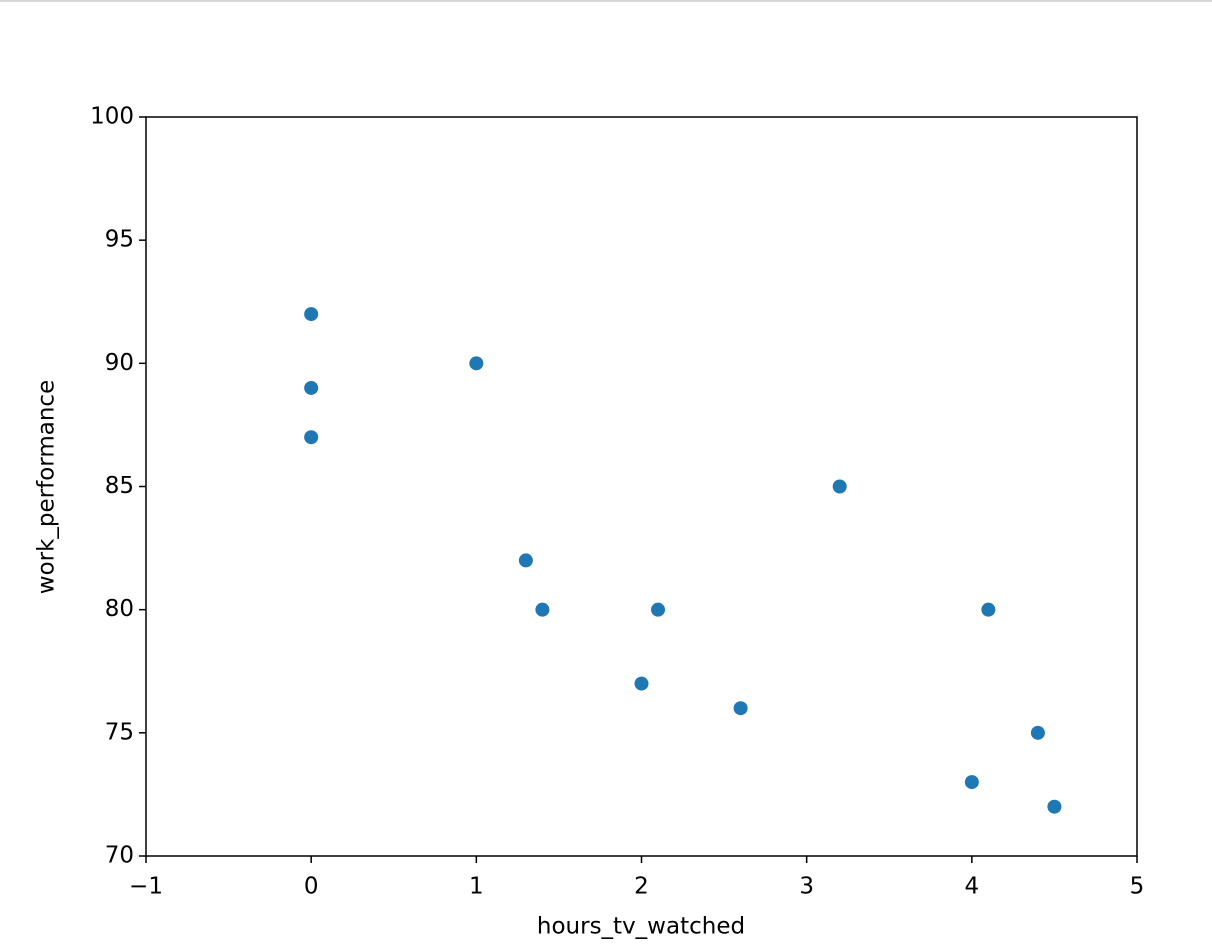 The width and height of the screenshot is (1212, 952). I want to click on y-tick-label: 70, so click(119, 856).